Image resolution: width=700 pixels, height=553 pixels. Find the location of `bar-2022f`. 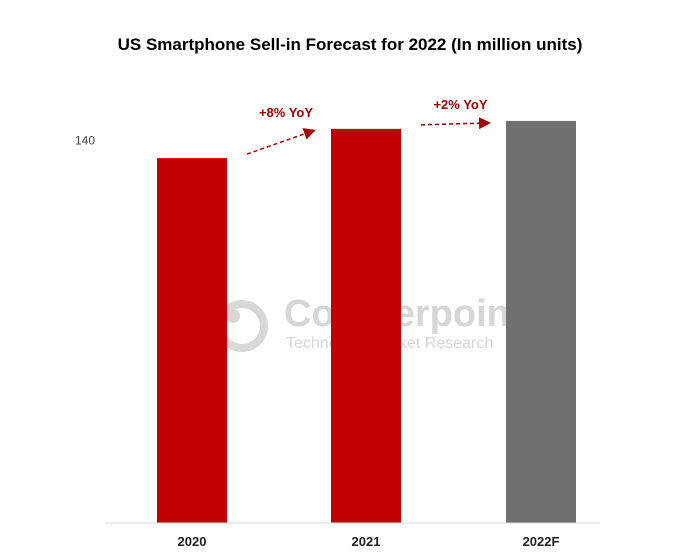

bar-2022f is located at coordinates (541, 321).